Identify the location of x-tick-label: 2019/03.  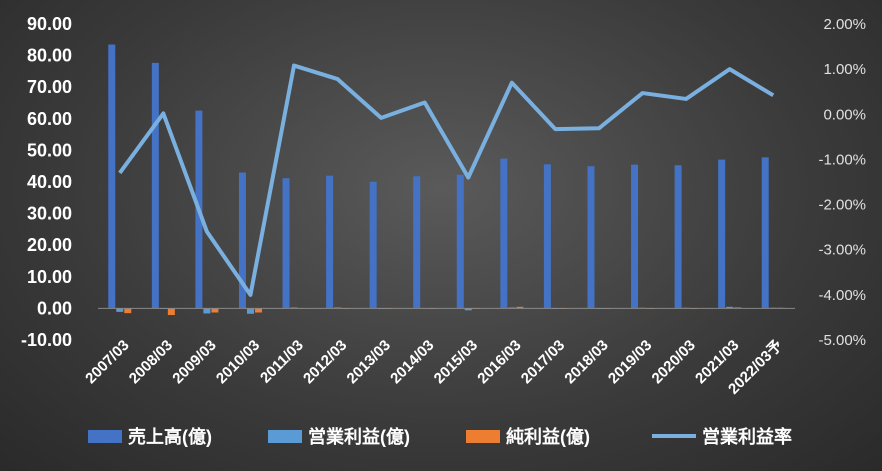
(630, 362).